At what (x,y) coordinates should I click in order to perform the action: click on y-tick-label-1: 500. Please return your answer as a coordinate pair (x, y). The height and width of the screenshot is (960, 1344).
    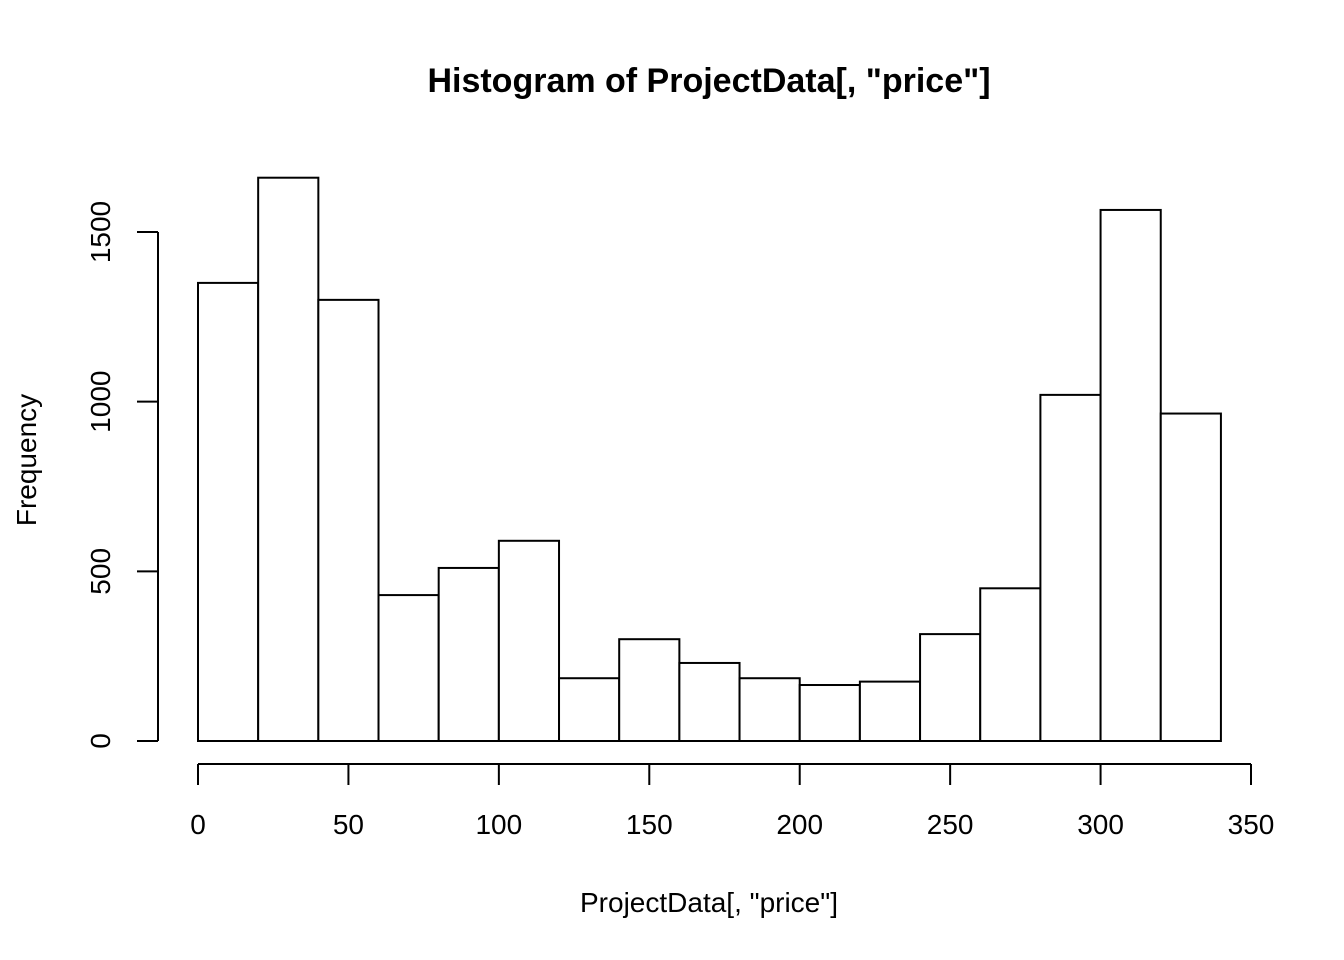
    Looking at the image, I should click on (100, 571).